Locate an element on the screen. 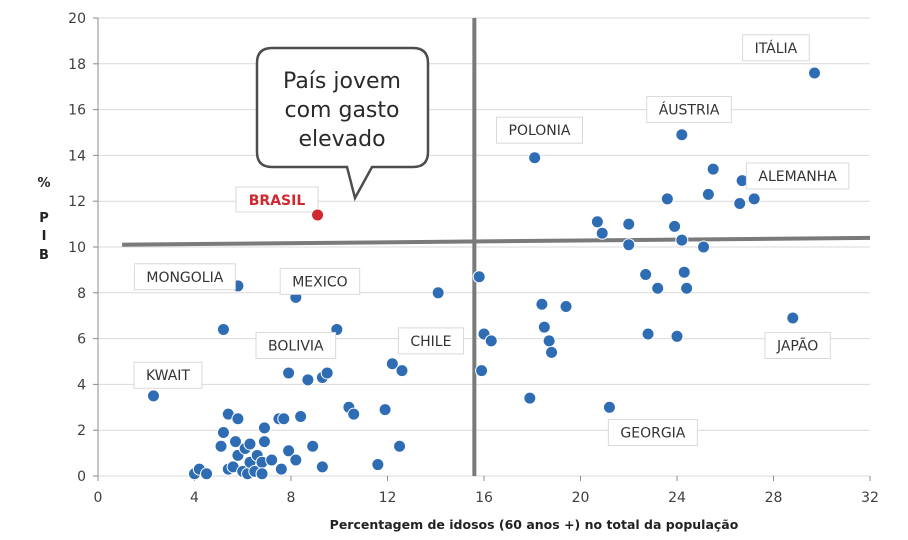  brasil-point is located at coordinates (318, 215).